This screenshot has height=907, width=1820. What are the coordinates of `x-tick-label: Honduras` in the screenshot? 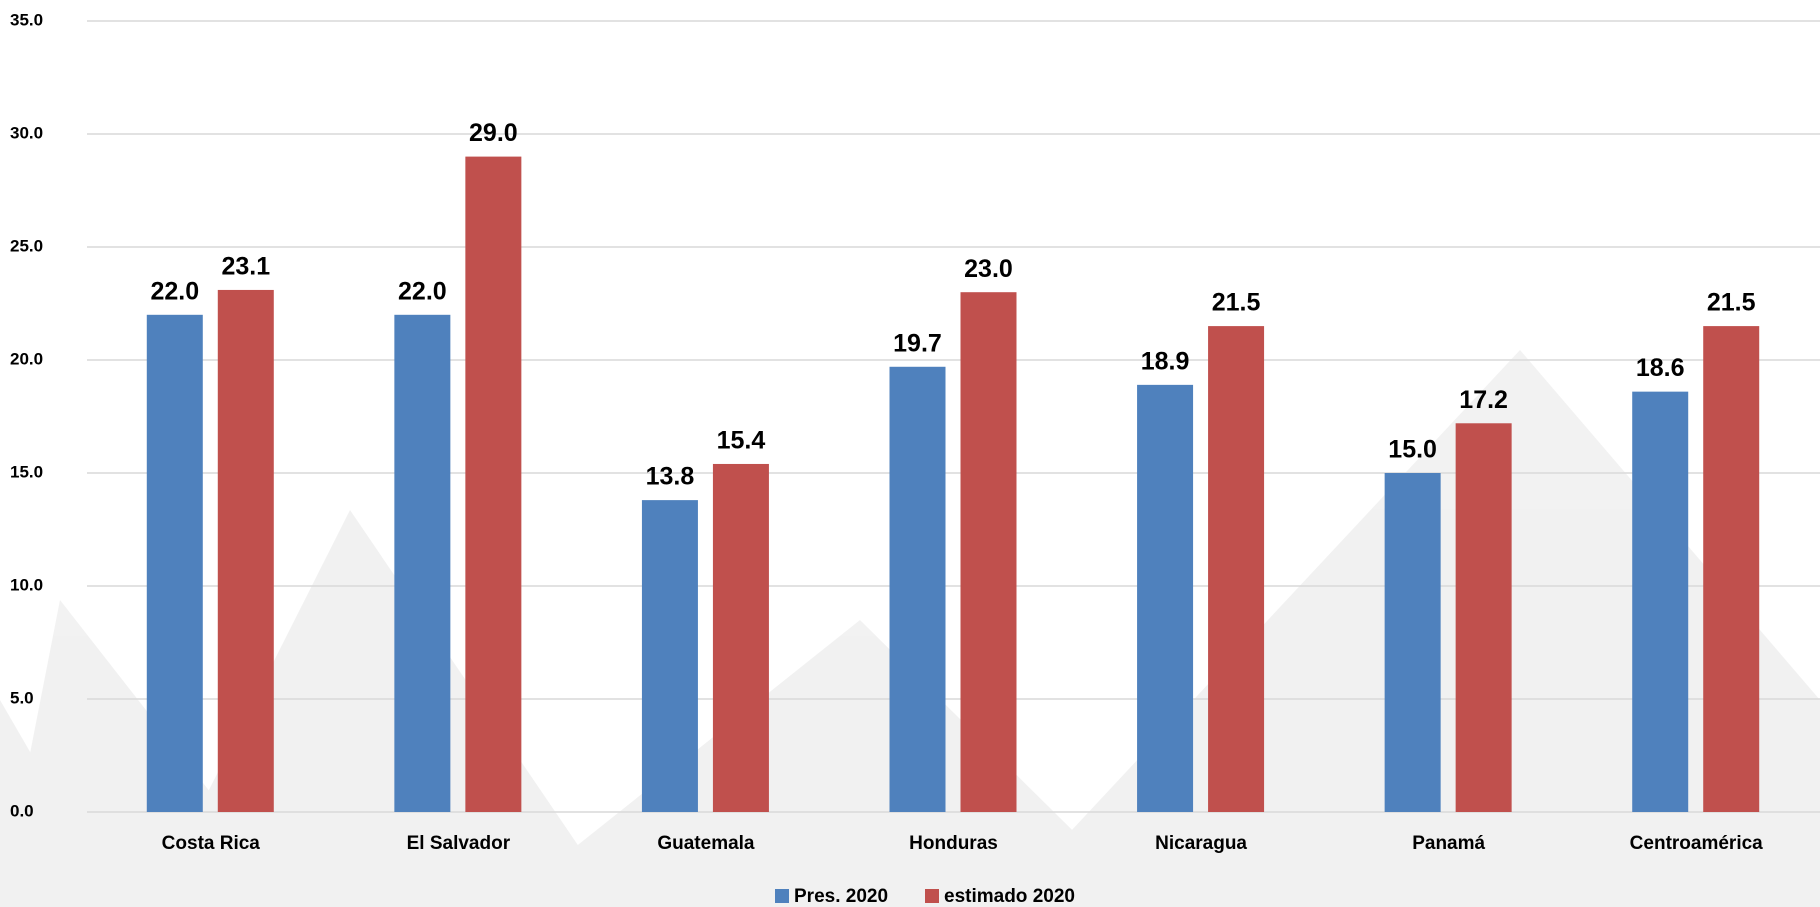 It's located at (953, 843).